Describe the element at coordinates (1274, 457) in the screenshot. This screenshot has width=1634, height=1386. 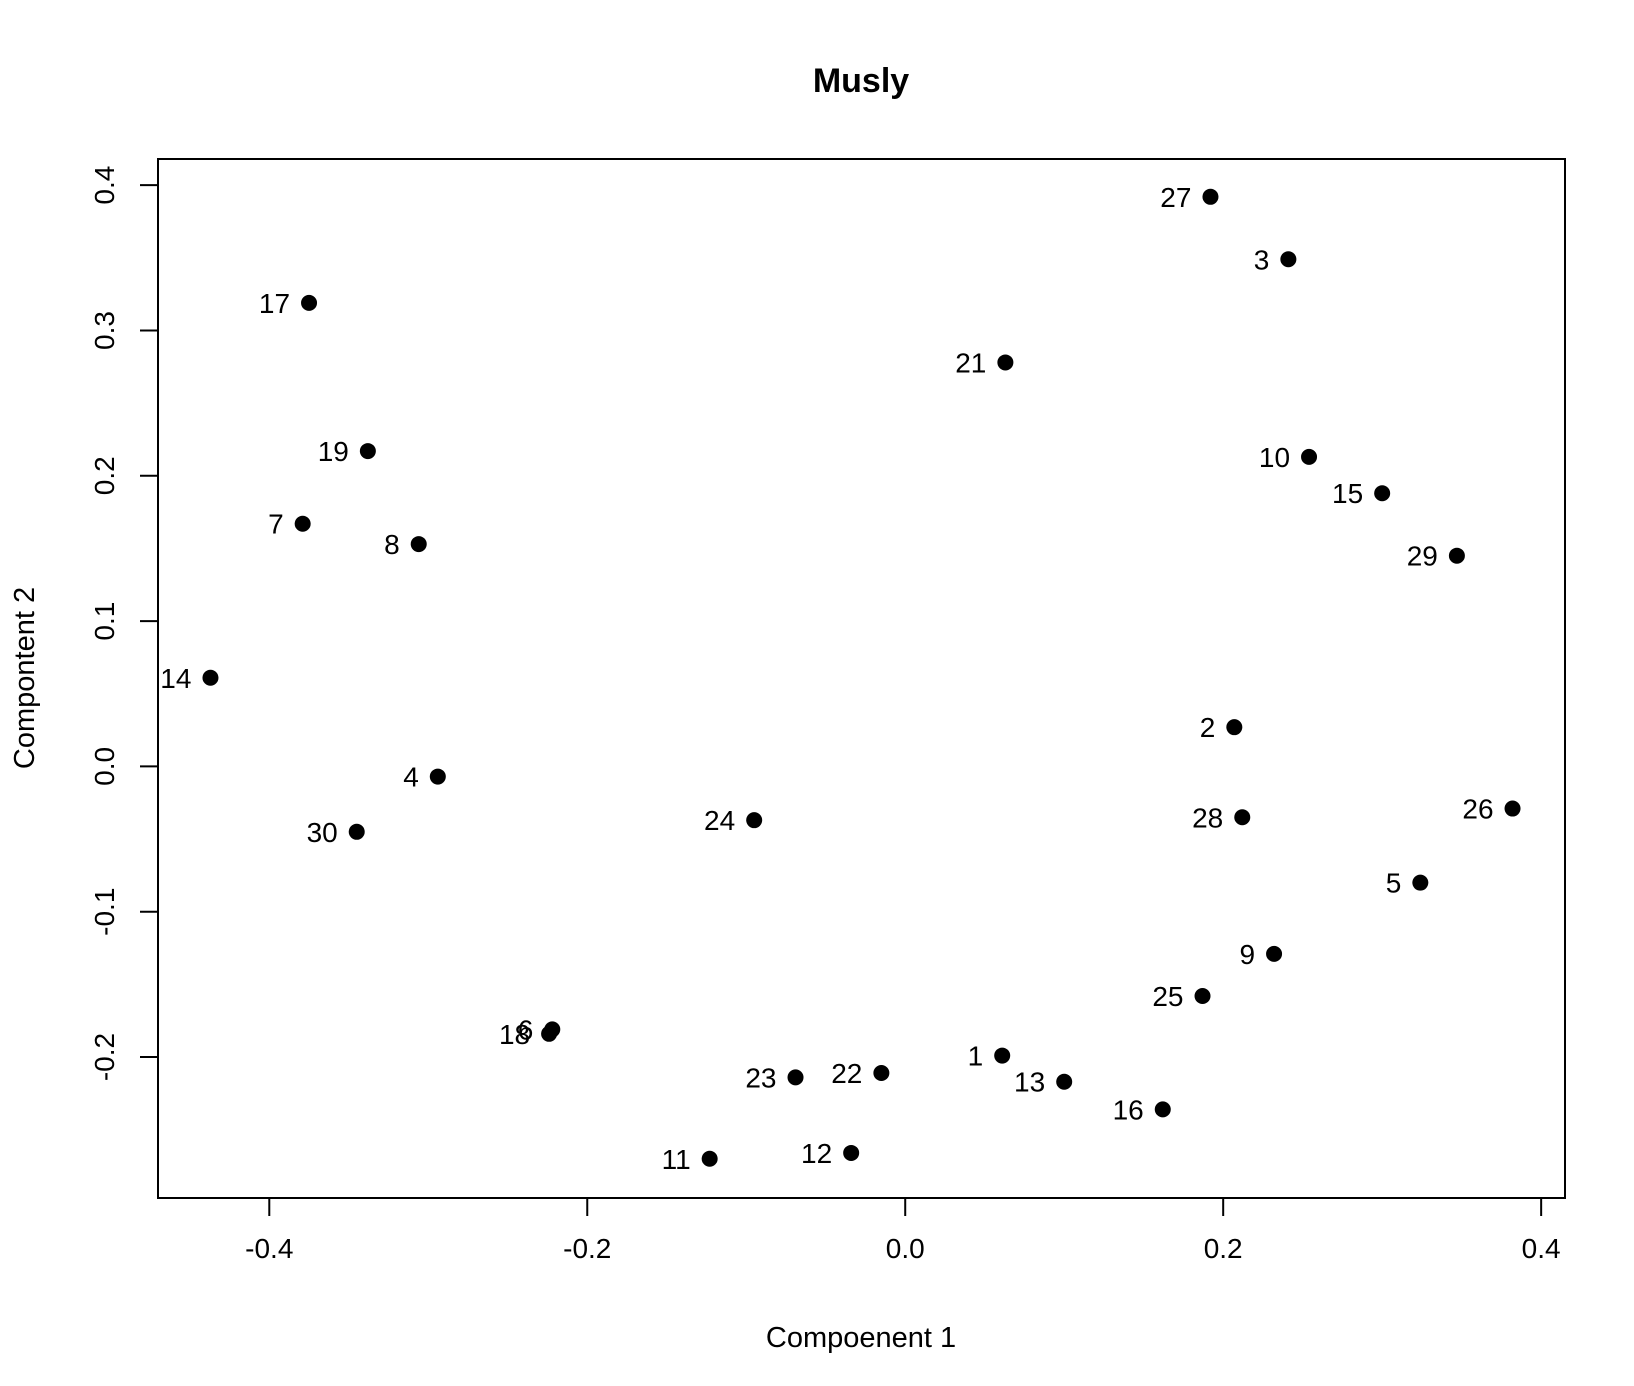
I see `point-label: 10` at that location.